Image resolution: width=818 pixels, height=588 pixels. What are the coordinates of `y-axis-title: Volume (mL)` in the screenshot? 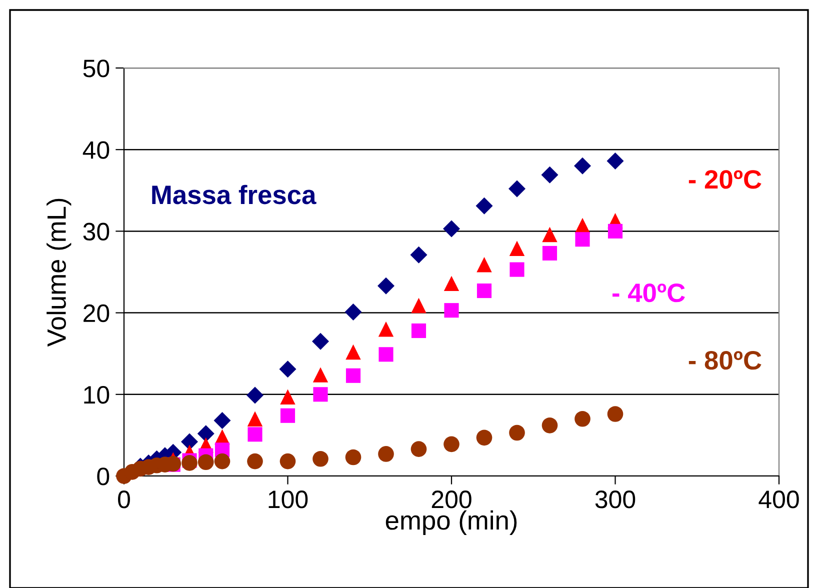 It's located at (59, 272).